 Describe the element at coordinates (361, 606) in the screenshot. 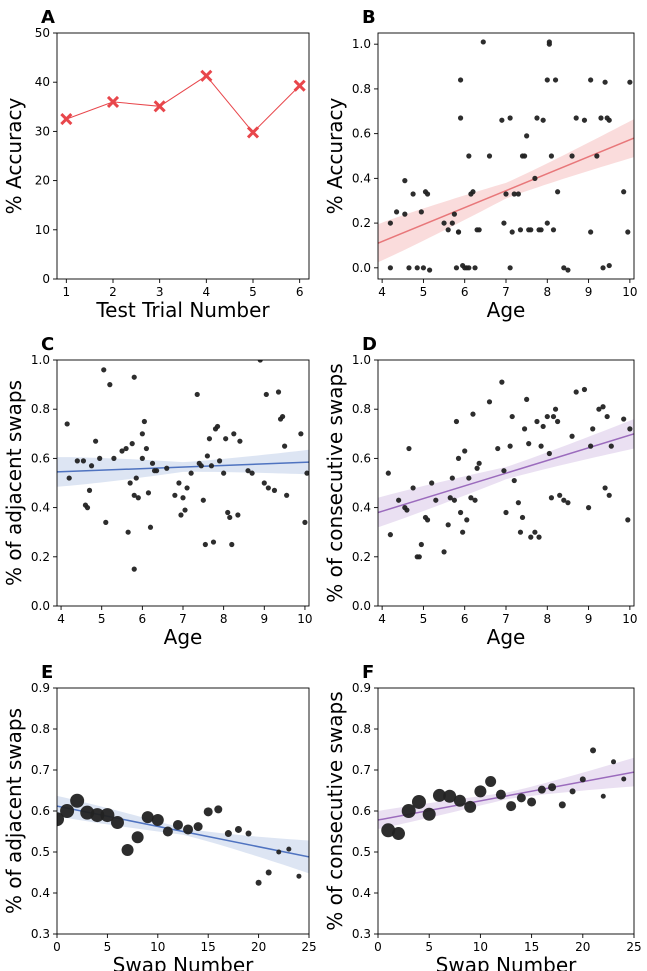

I see `y-tick-label: 0.0` at that location.